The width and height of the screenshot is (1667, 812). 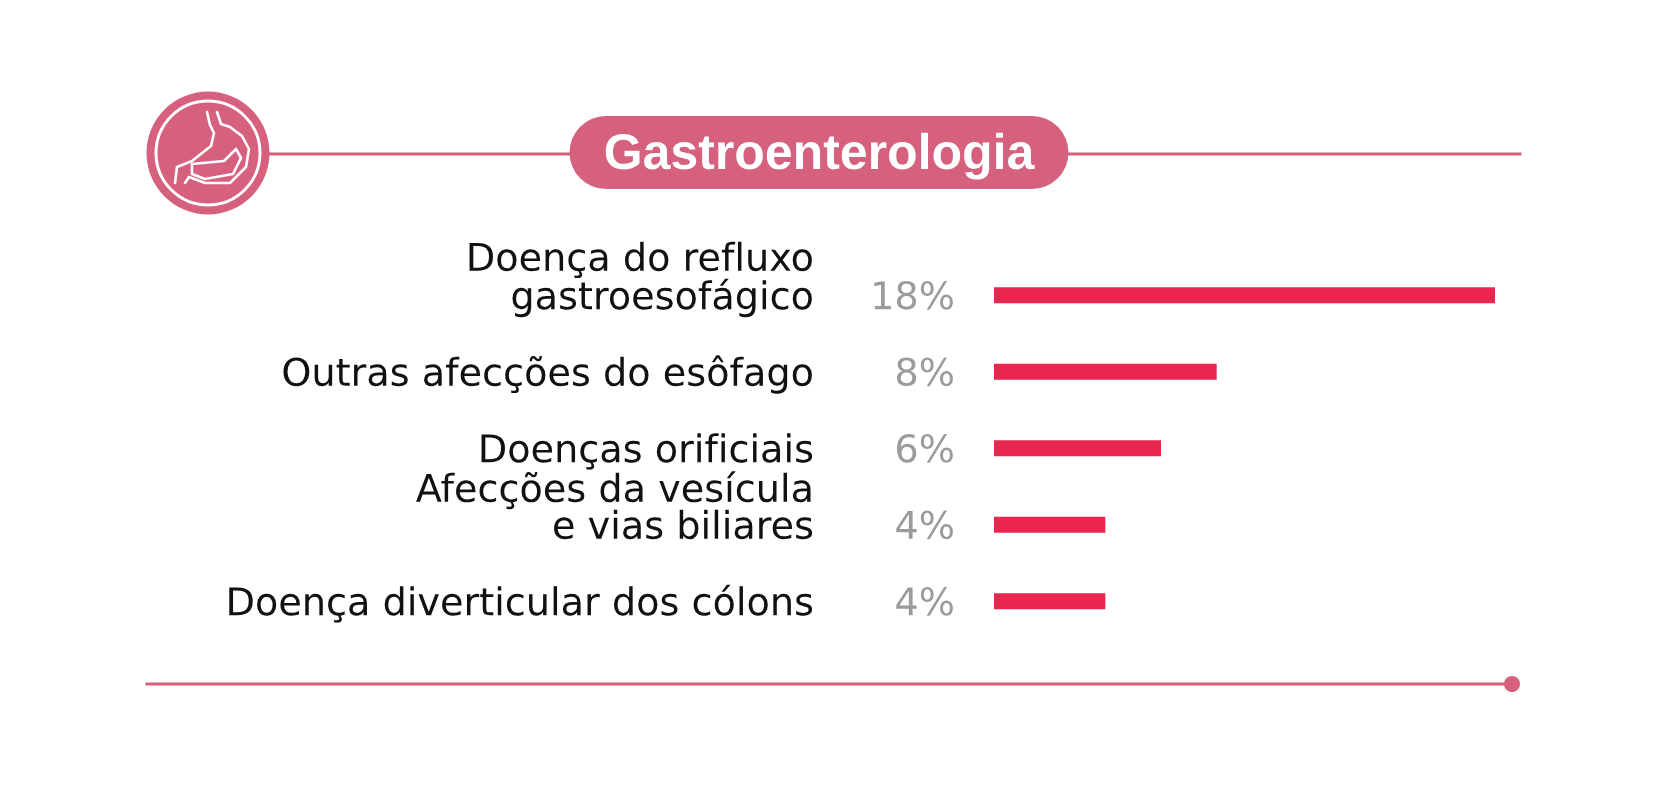 I want to click on y-tick-label: Doença do refluxo gastroesofágico, so click(x=640, y=279).